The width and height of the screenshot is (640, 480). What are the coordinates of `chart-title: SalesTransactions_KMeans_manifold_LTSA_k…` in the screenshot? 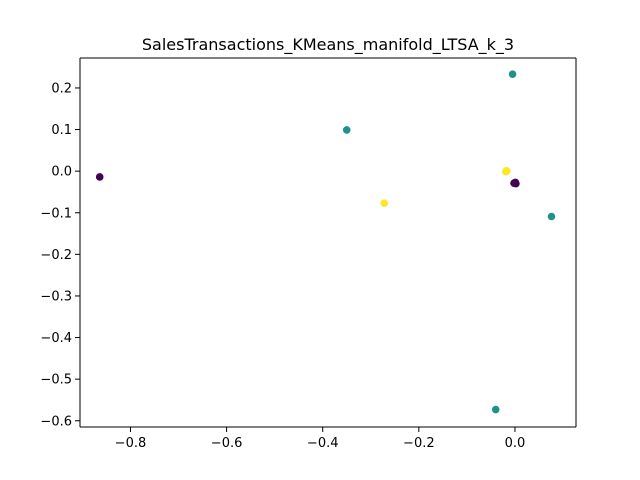 It's located at (328, 45).